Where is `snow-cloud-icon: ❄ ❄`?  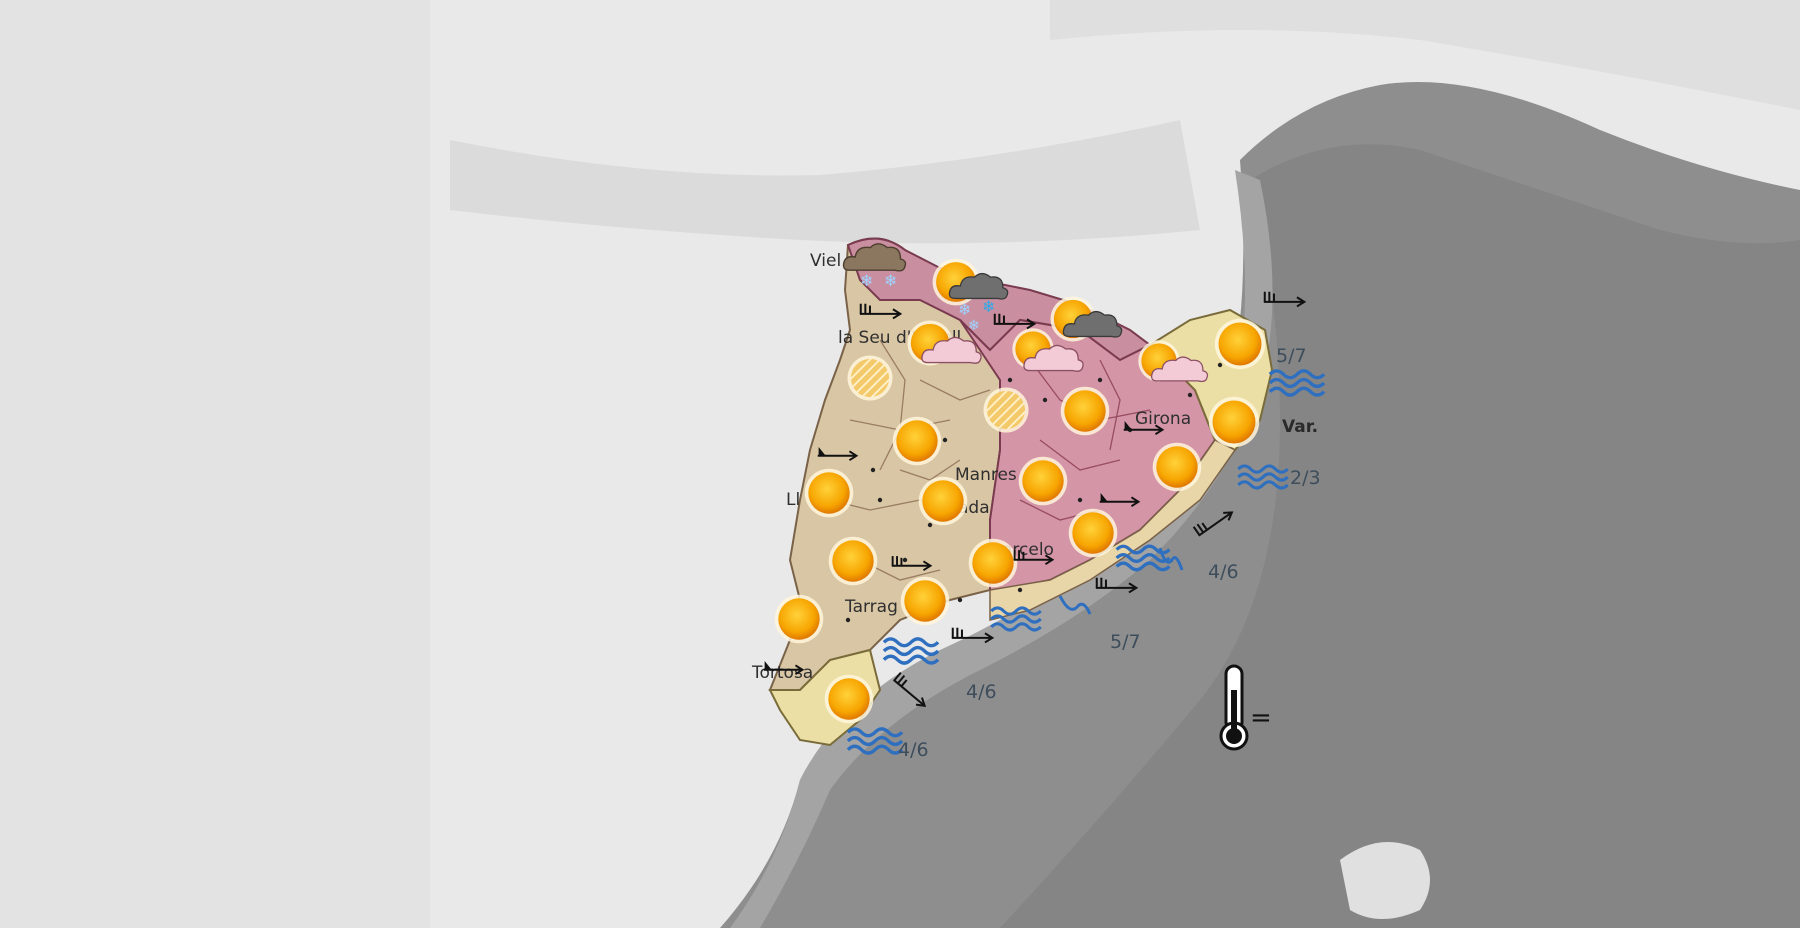 snow-cloud-icon: ❄ ❄ is located at coordinates (874, 266).